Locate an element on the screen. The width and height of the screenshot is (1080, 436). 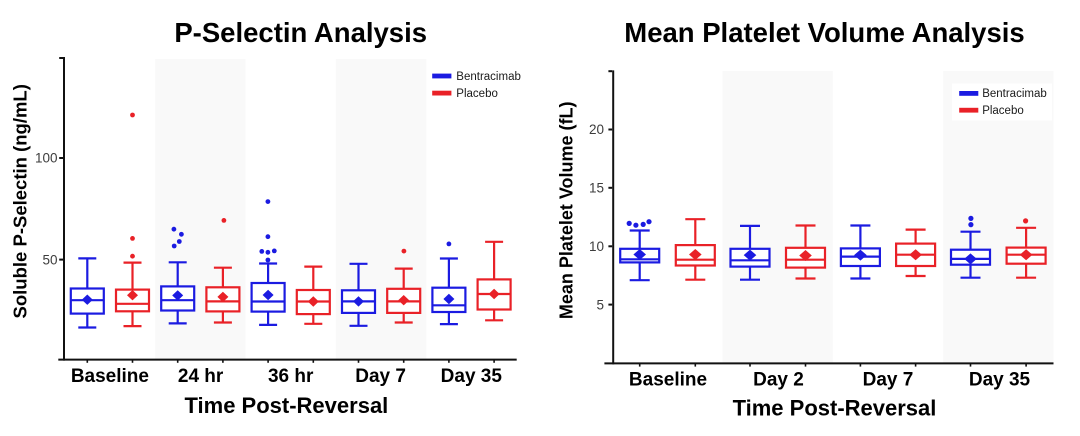
svg-text: Mean Platelet Volume (fL) is located at coordinates (567, 210).